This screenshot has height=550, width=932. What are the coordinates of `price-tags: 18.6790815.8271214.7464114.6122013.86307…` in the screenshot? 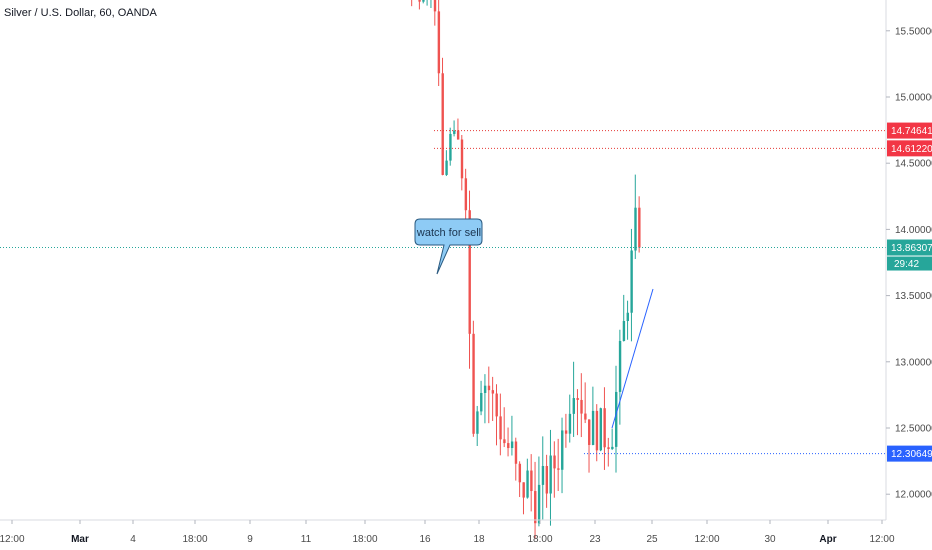 It's located at (909, 292).